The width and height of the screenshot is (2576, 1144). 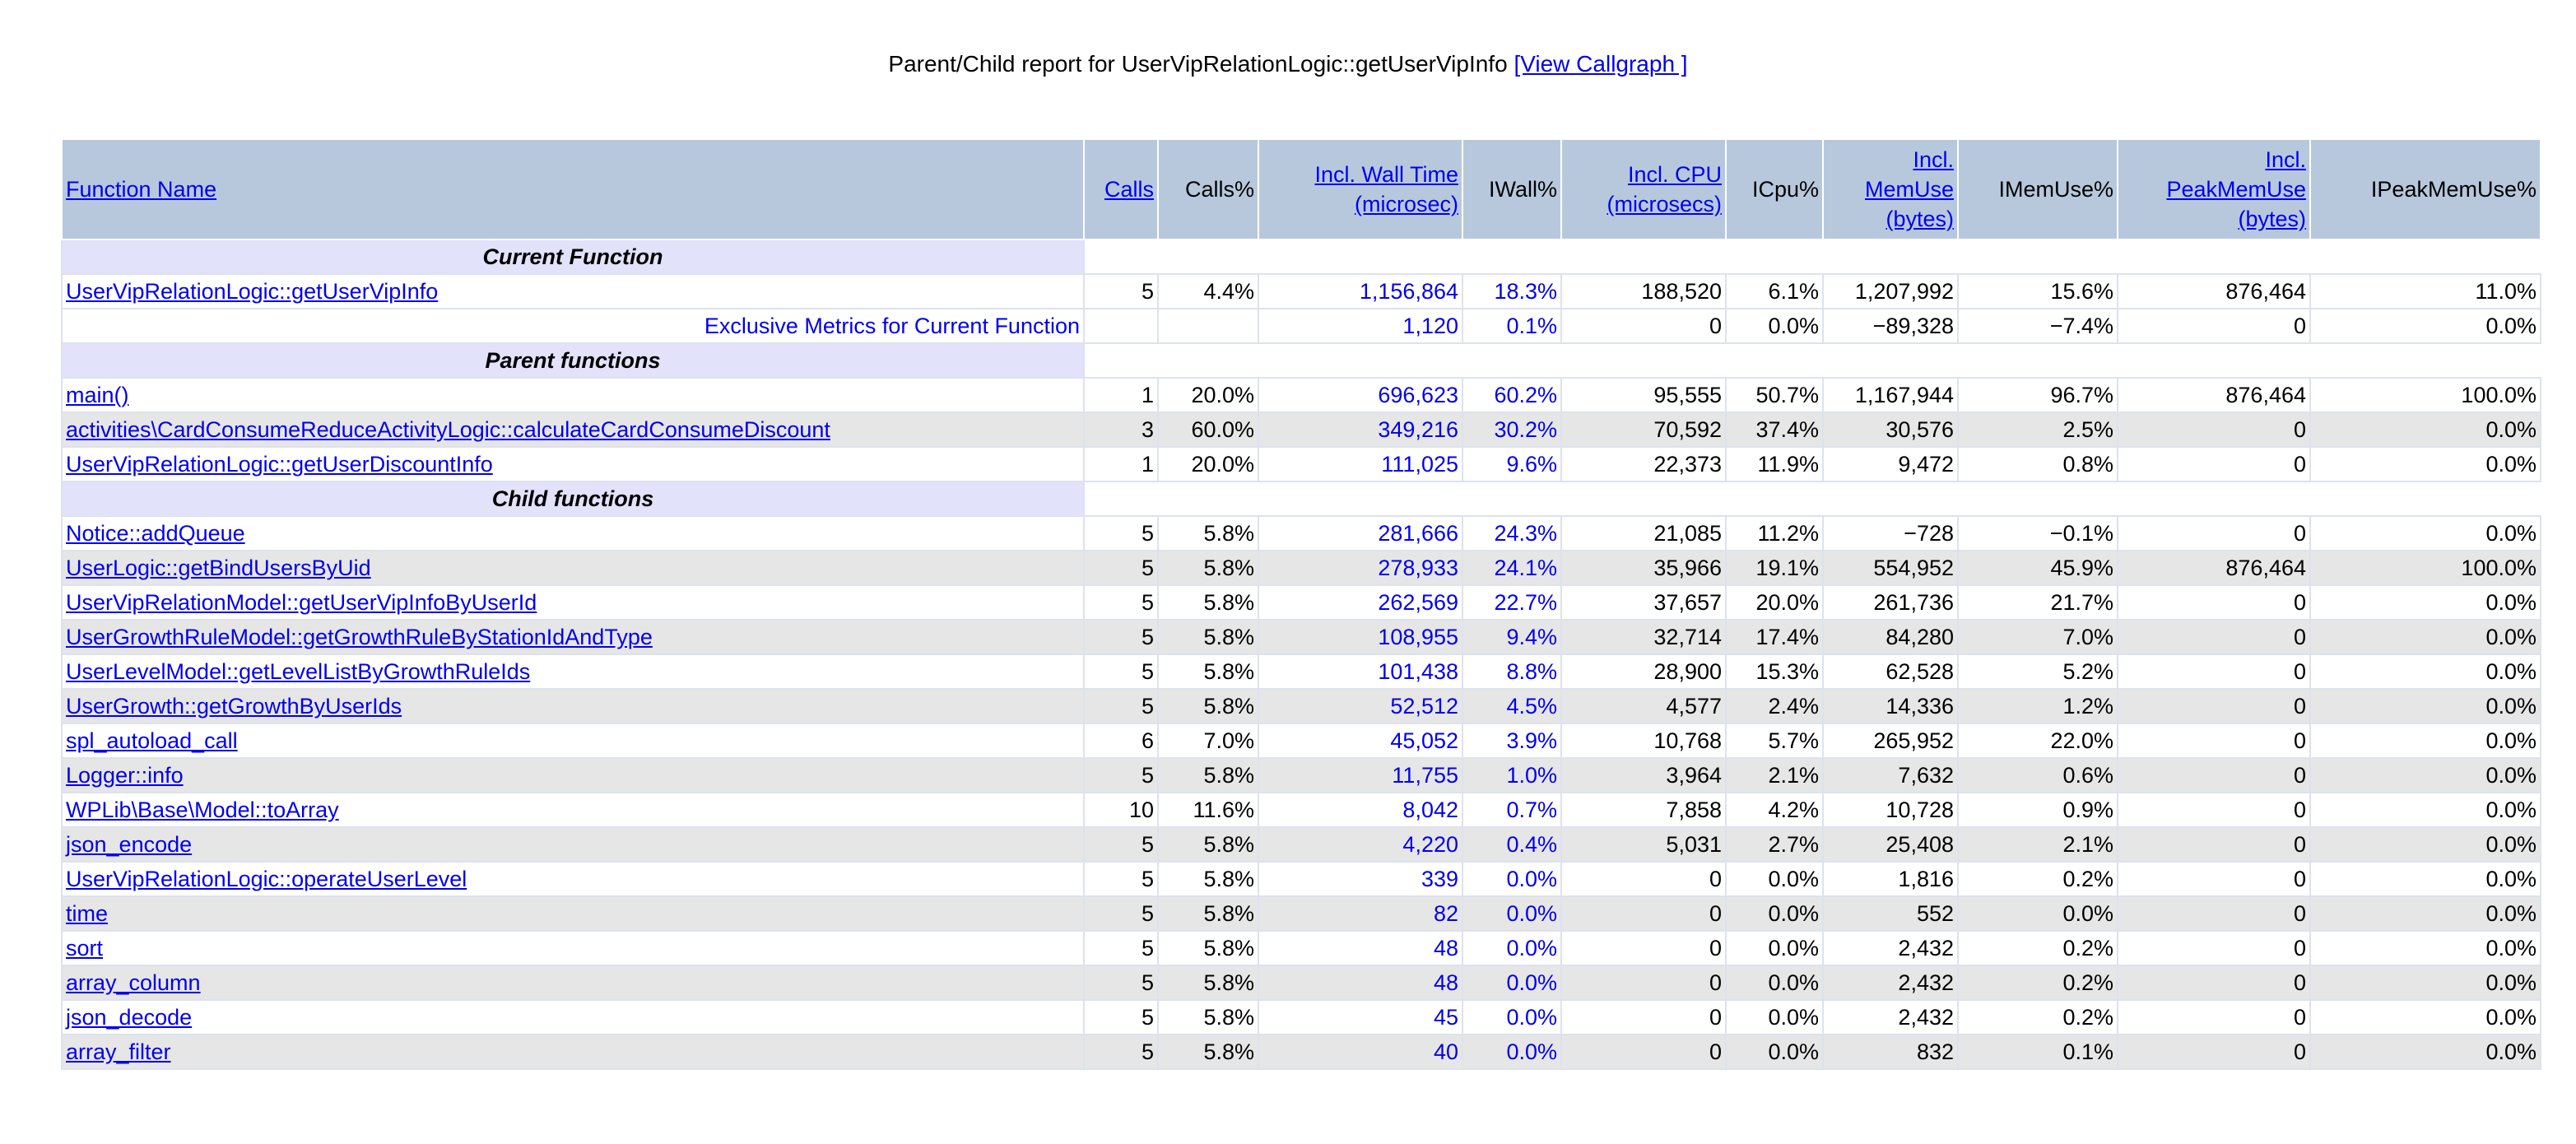 I want to click on function-link: time, so click(x=87, y=913).